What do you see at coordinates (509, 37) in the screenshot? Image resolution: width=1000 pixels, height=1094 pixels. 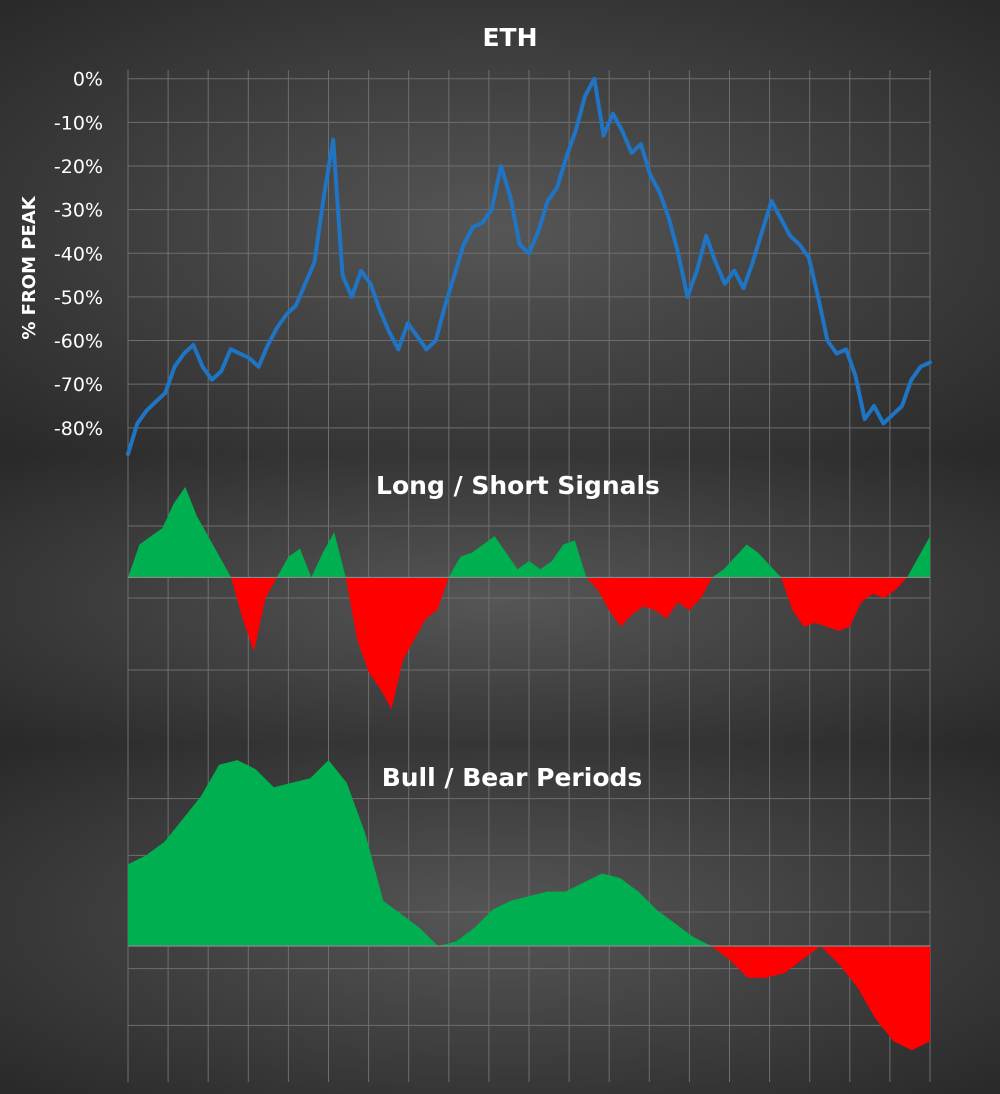 I see `eth-title: ETH` at bounding box center [509, 37].